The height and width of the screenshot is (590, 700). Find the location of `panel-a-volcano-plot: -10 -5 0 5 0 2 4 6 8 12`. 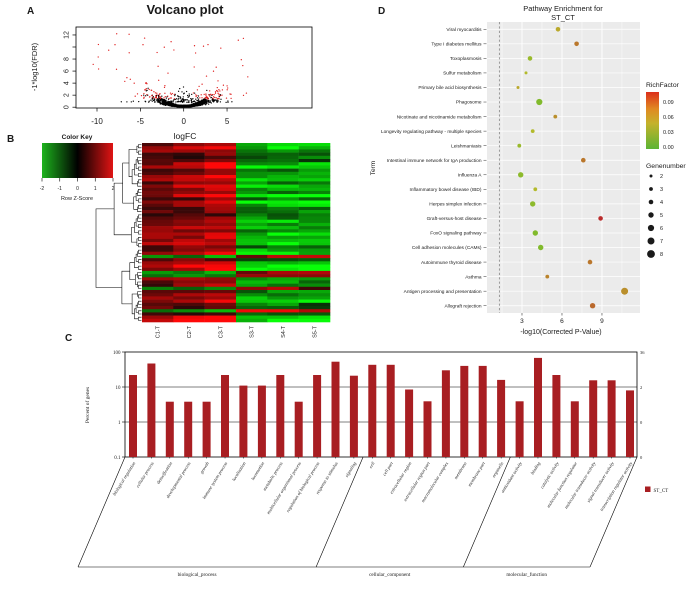

panel-a-volcano-plot: -10 -5 0 5 0 2 4 6 8 12 is located at coordinates (188, 76).